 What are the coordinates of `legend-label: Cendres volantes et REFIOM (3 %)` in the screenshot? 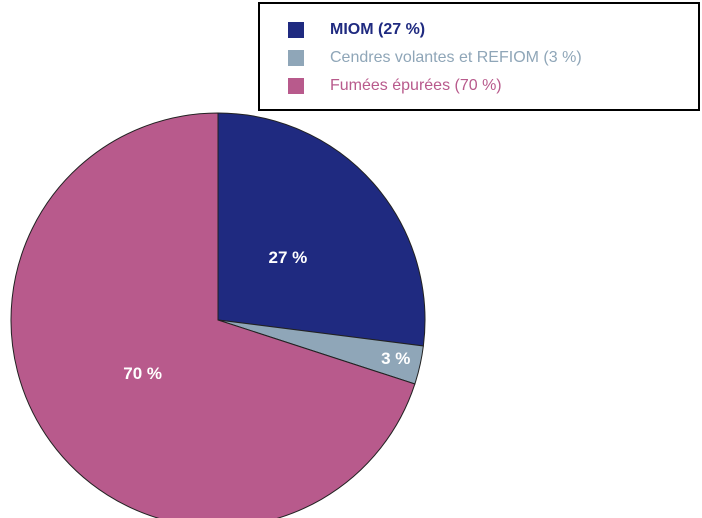 It's located at (456, 57).